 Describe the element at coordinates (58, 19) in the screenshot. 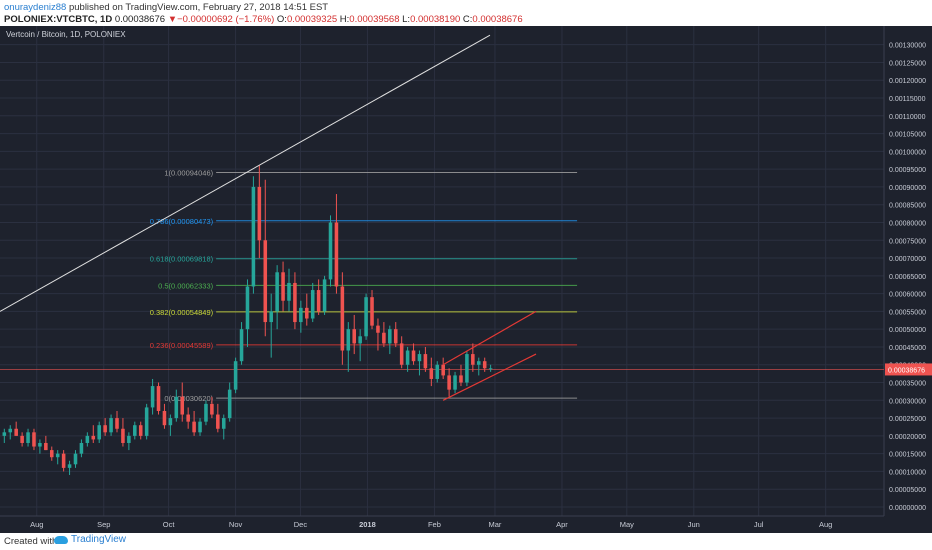

I see `symbol-name: POLONIEX:VTCBTC, 1D` at that location.